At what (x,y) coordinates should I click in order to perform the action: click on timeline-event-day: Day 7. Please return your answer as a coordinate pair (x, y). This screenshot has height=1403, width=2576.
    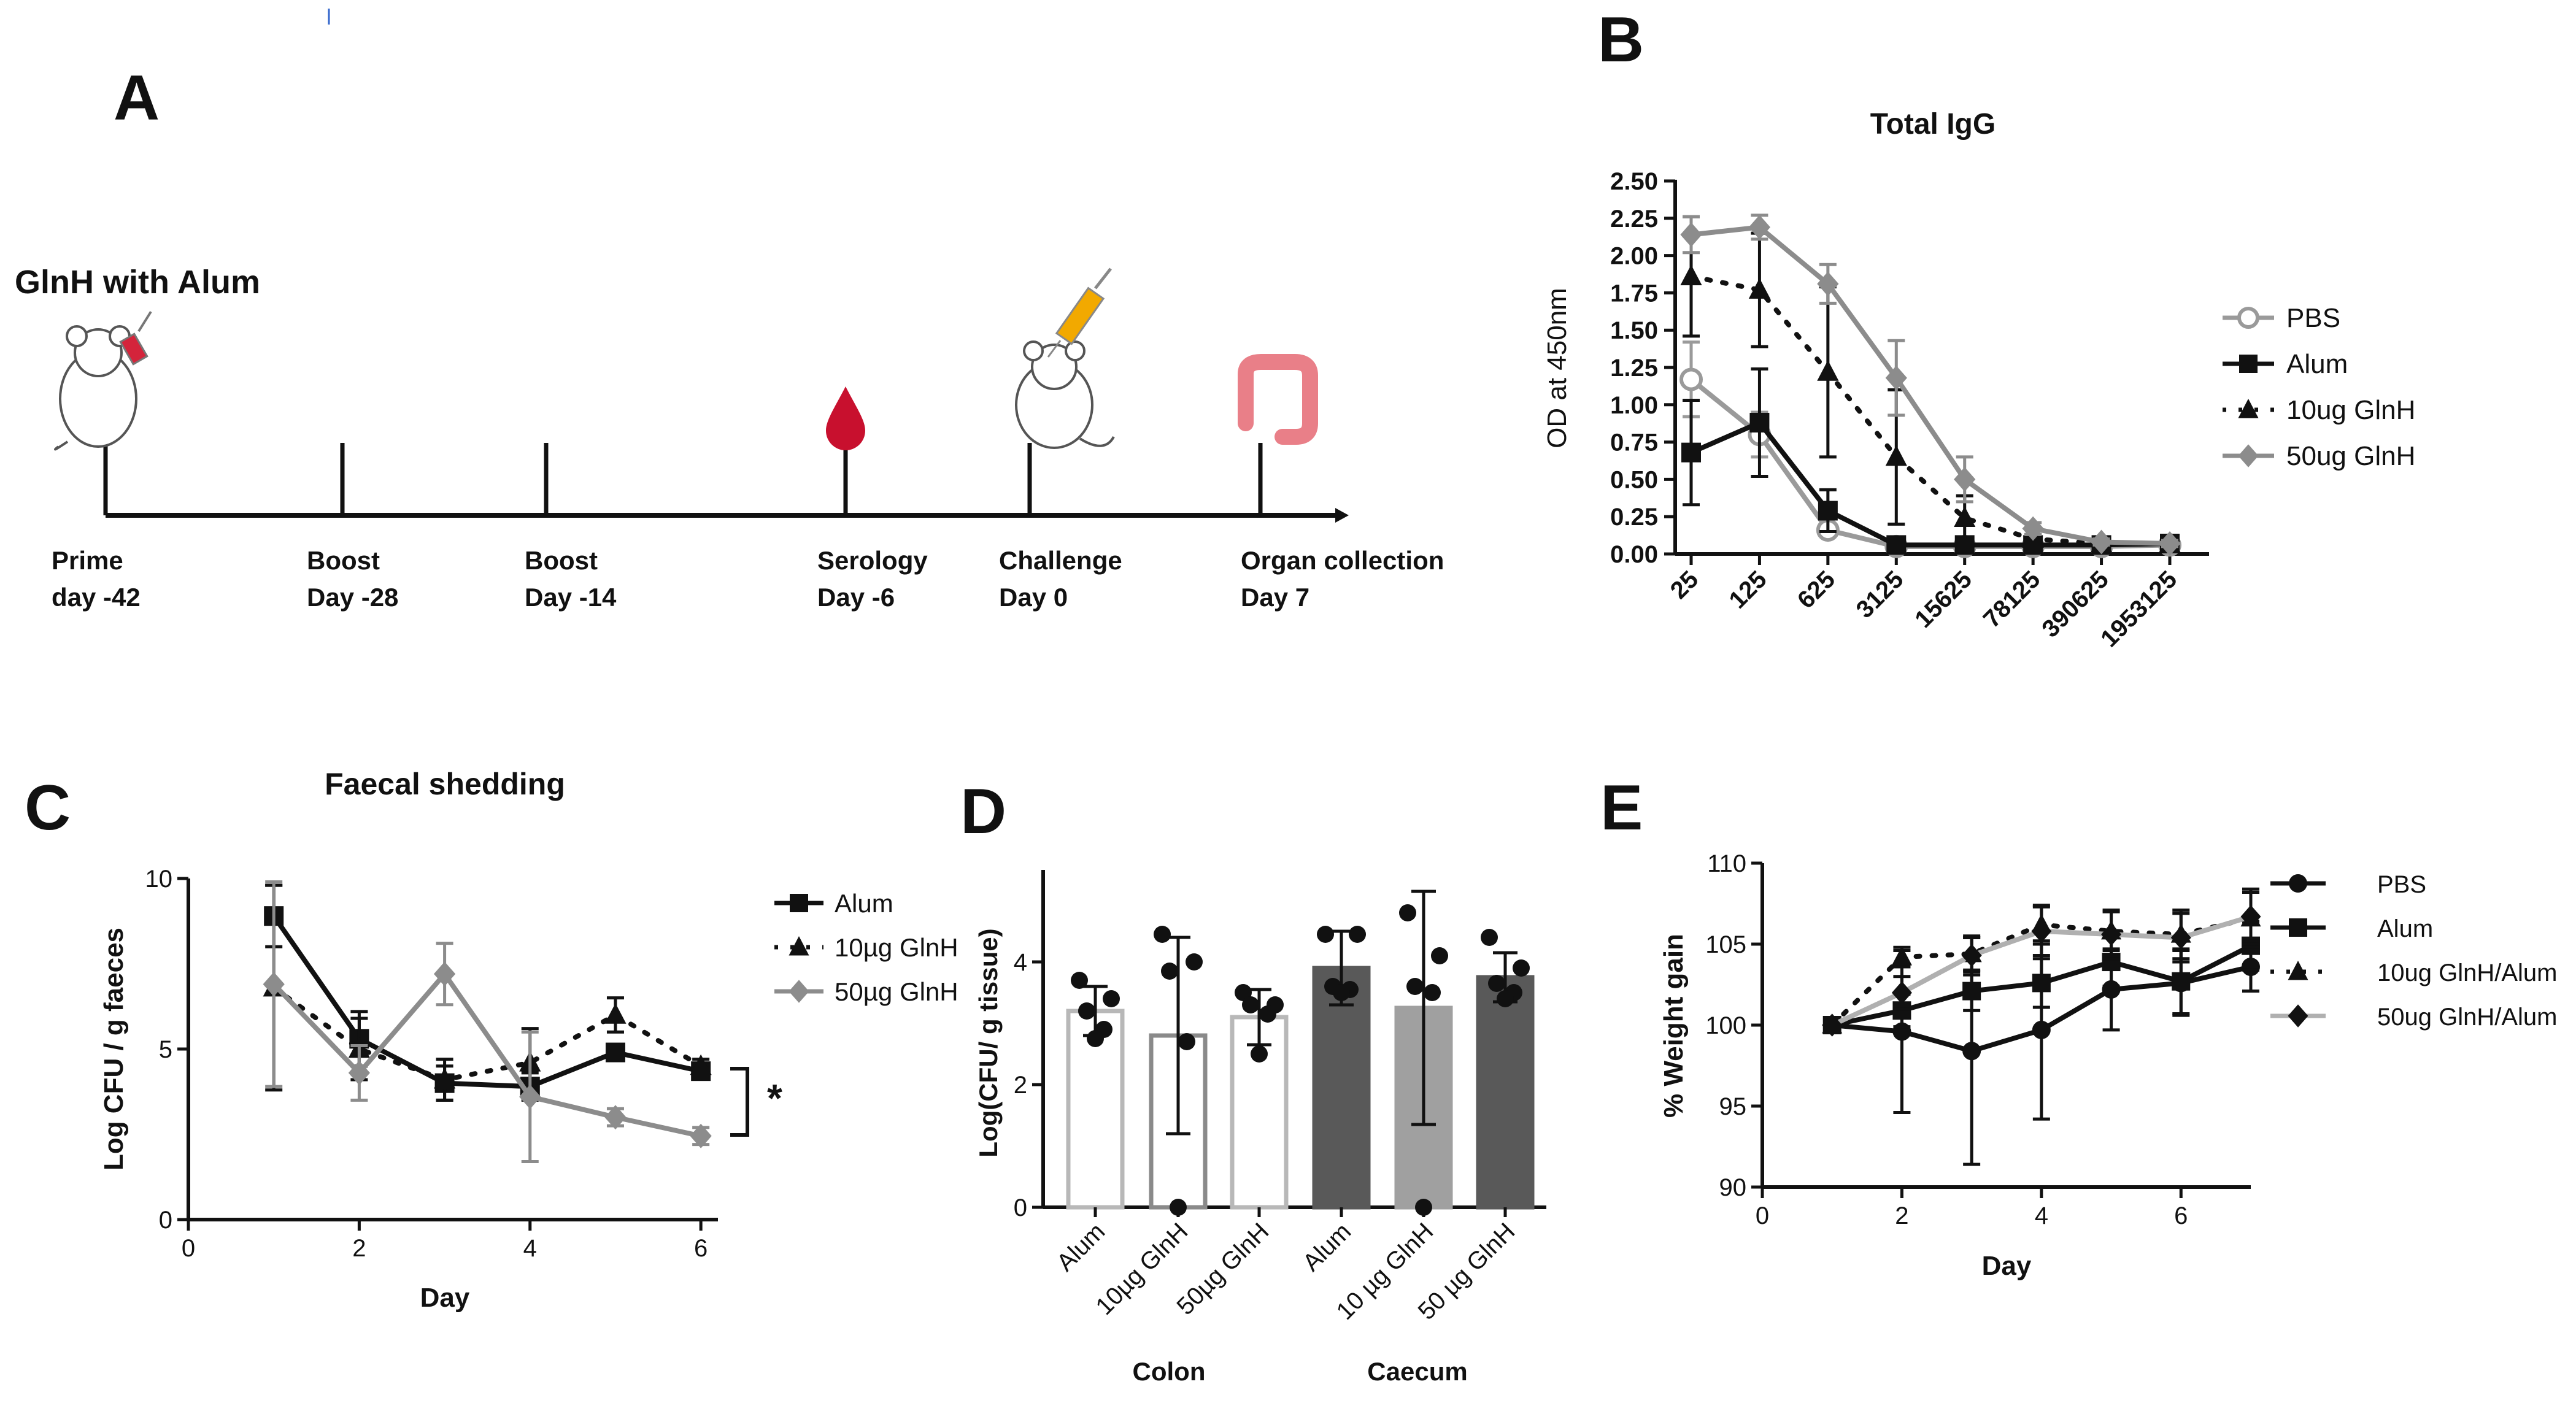
    Looking at the image, I should click on (1275, 597).